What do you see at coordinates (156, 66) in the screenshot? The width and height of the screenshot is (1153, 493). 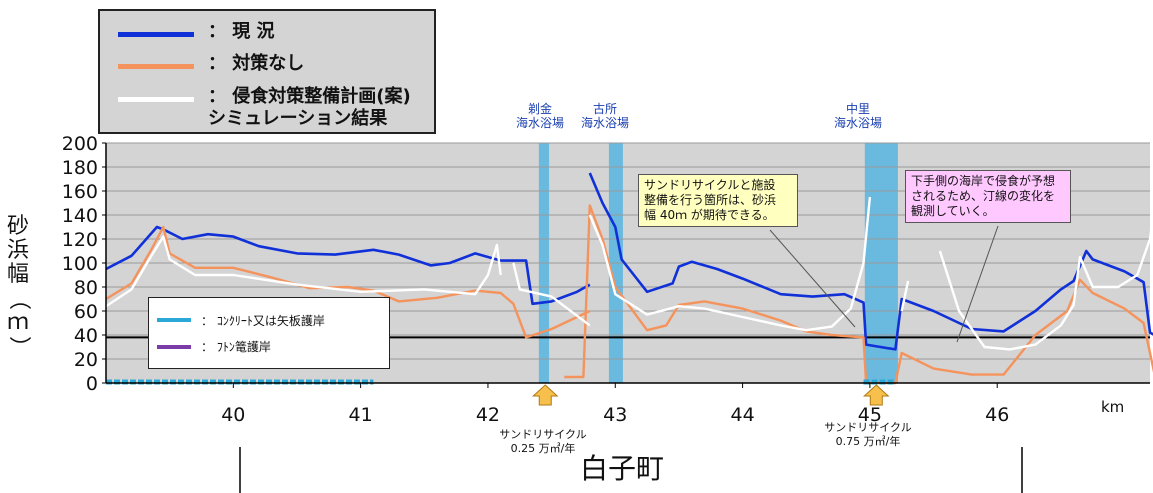 I see `legend-swatch-no-measures` at bounding box center [156, 66].